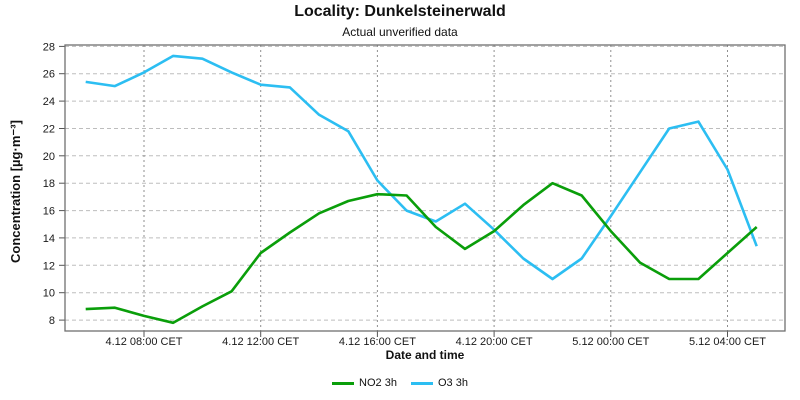 The width and height of the screenshot is (800, 400). What do you see at coordinates (49, 102) in the screenshot?
I see `y-tick-label: 24` at bounding box center [49, 102].